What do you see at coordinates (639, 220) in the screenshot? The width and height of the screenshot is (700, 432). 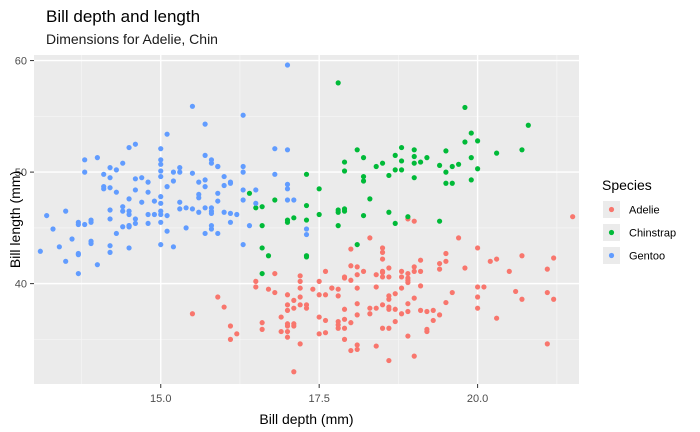 I see `legend: Species Adelie Chinstrap Gentoo` at bounding box center [639, 220].